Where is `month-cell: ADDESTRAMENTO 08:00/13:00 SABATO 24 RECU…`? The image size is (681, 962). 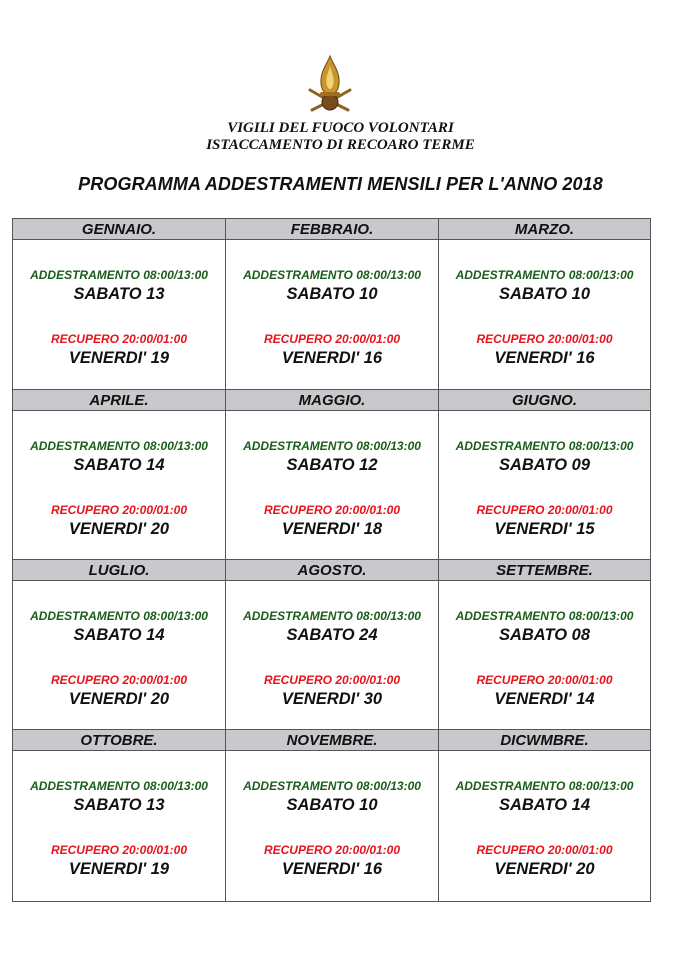
month-cell: ADDESTRAMENTO 08:00/13:00 SABATO 24 RECU… is located at coordinates (332, 655).